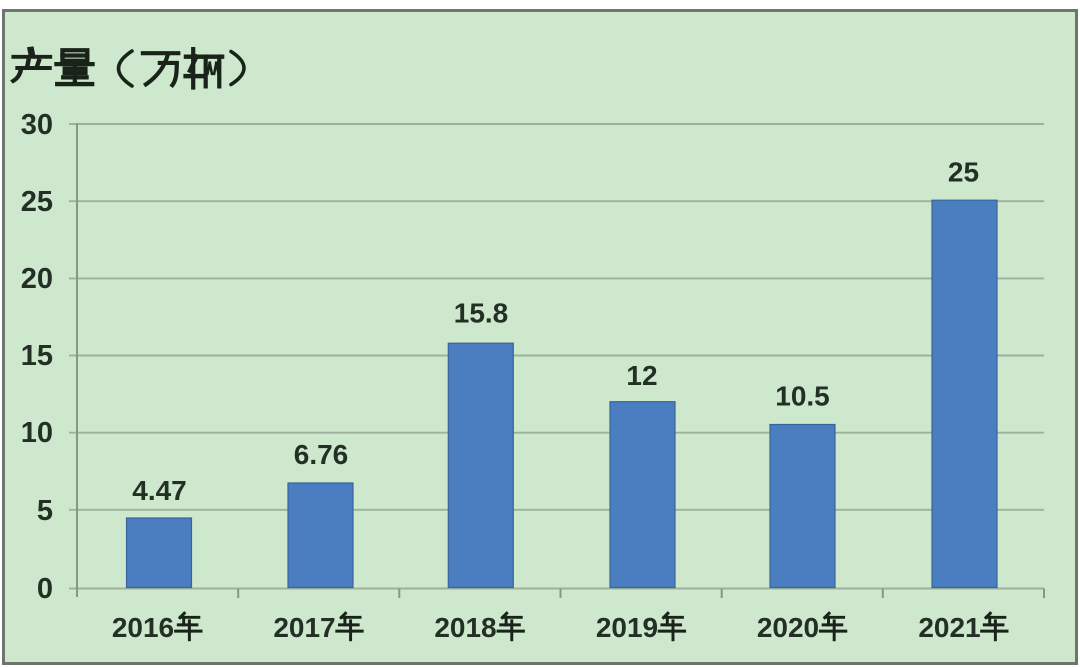 The width and height of the screenshot is (1080, 668). What do you see at coordinates (37, 433) in the screenshot?
I see `svg-text: 10` at bounding box center [37, 433].